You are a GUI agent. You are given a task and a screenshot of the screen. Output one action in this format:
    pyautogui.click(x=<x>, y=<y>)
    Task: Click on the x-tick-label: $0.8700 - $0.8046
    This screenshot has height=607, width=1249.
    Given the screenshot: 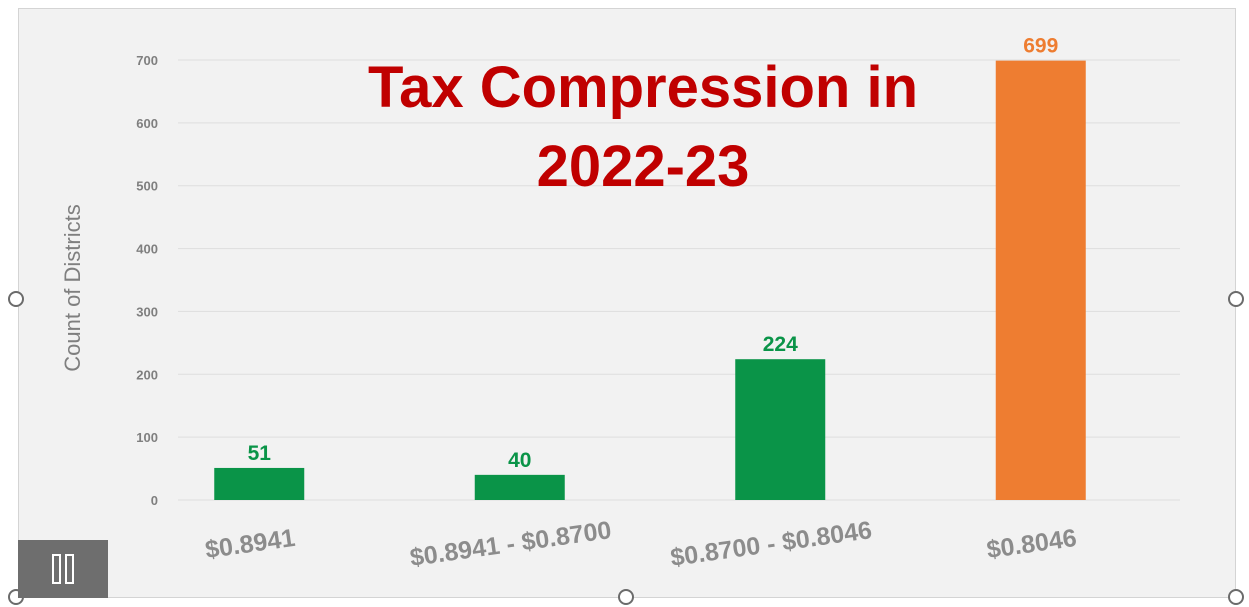 What is the action you would take?
    pyautogui.click(x=771, y=544)
    